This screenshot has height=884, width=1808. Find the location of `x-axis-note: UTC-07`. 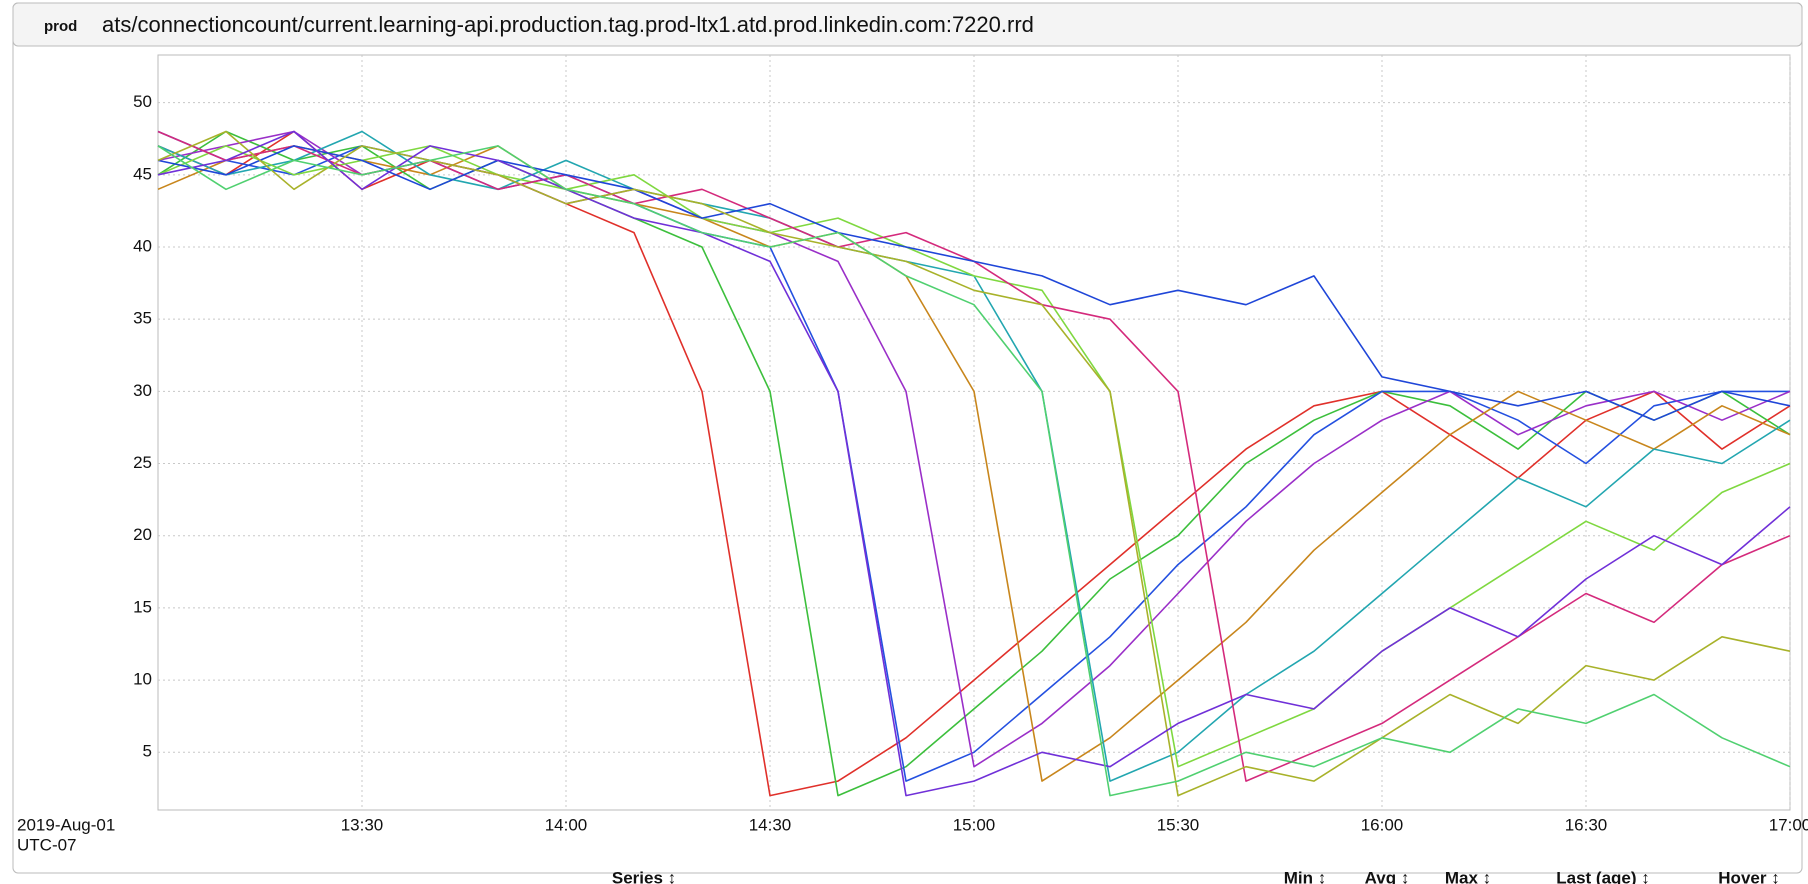

x-axis-note: UTC-07 is located at coordinates (47, 844).